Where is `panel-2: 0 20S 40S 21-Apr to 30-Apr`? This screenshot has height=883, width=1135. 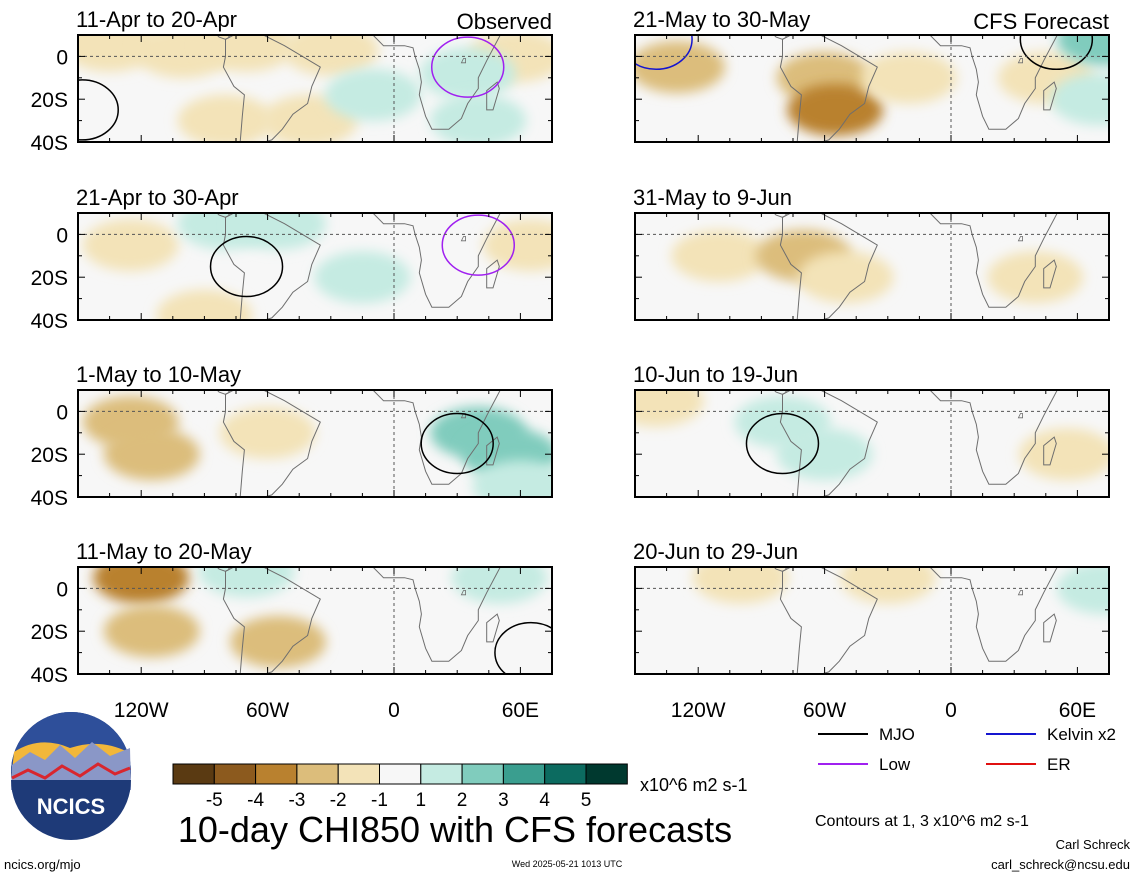 panel-2: 0 20S 40S 21-Apr to 30-Apr is located at coordinates (292, 259).